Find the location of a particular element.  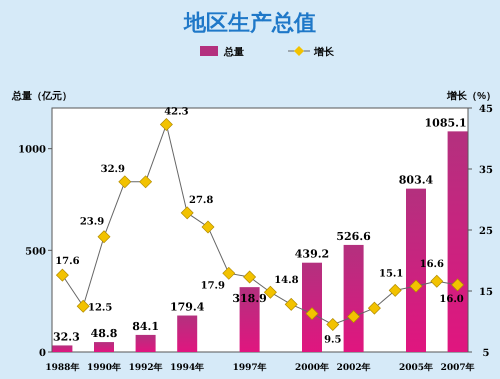

x-tick-label: 1997年 is located at coordinates (249, 367).